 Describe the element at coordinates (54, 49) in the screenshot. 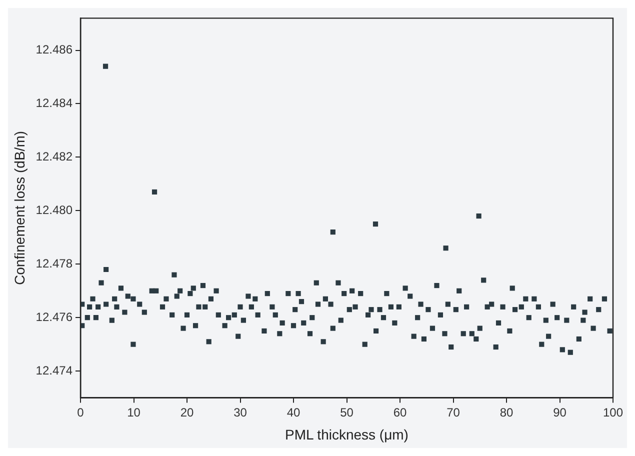

I see `y-tick-label: 12.486` at that location.